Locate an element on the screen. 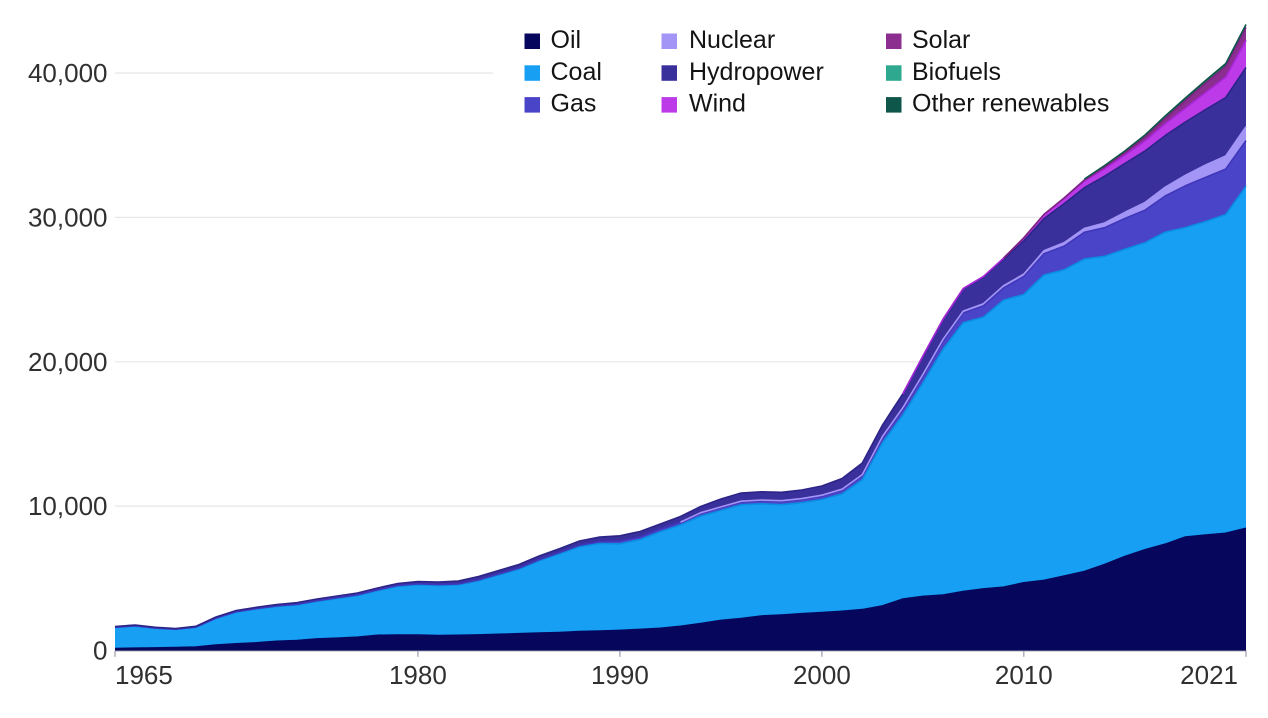 This screenshot has height=718, width=1268. svg-text: 30,000 is located at coordinates (68, 217).